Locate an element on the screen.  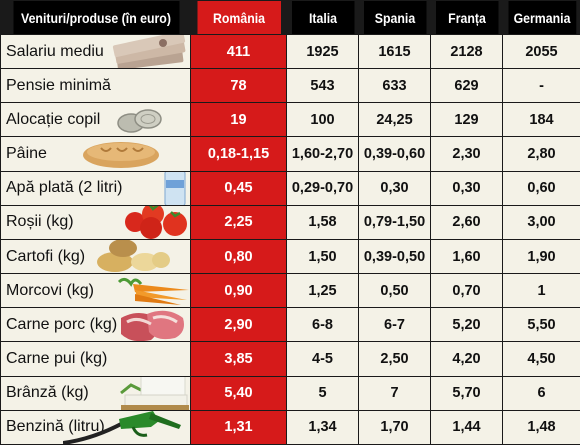
coins-icon is located at coordinates (139, 121).